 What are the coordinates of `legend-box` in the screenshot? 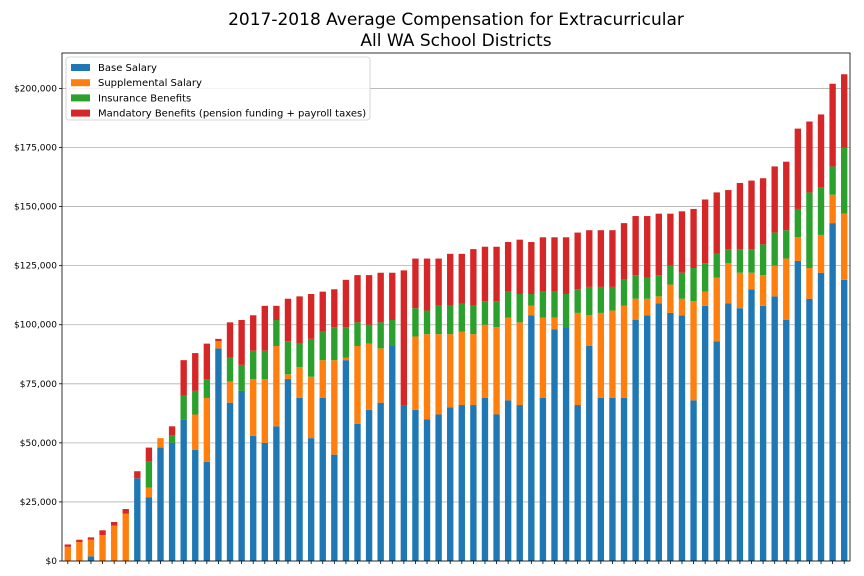 It's located at (218, 88).